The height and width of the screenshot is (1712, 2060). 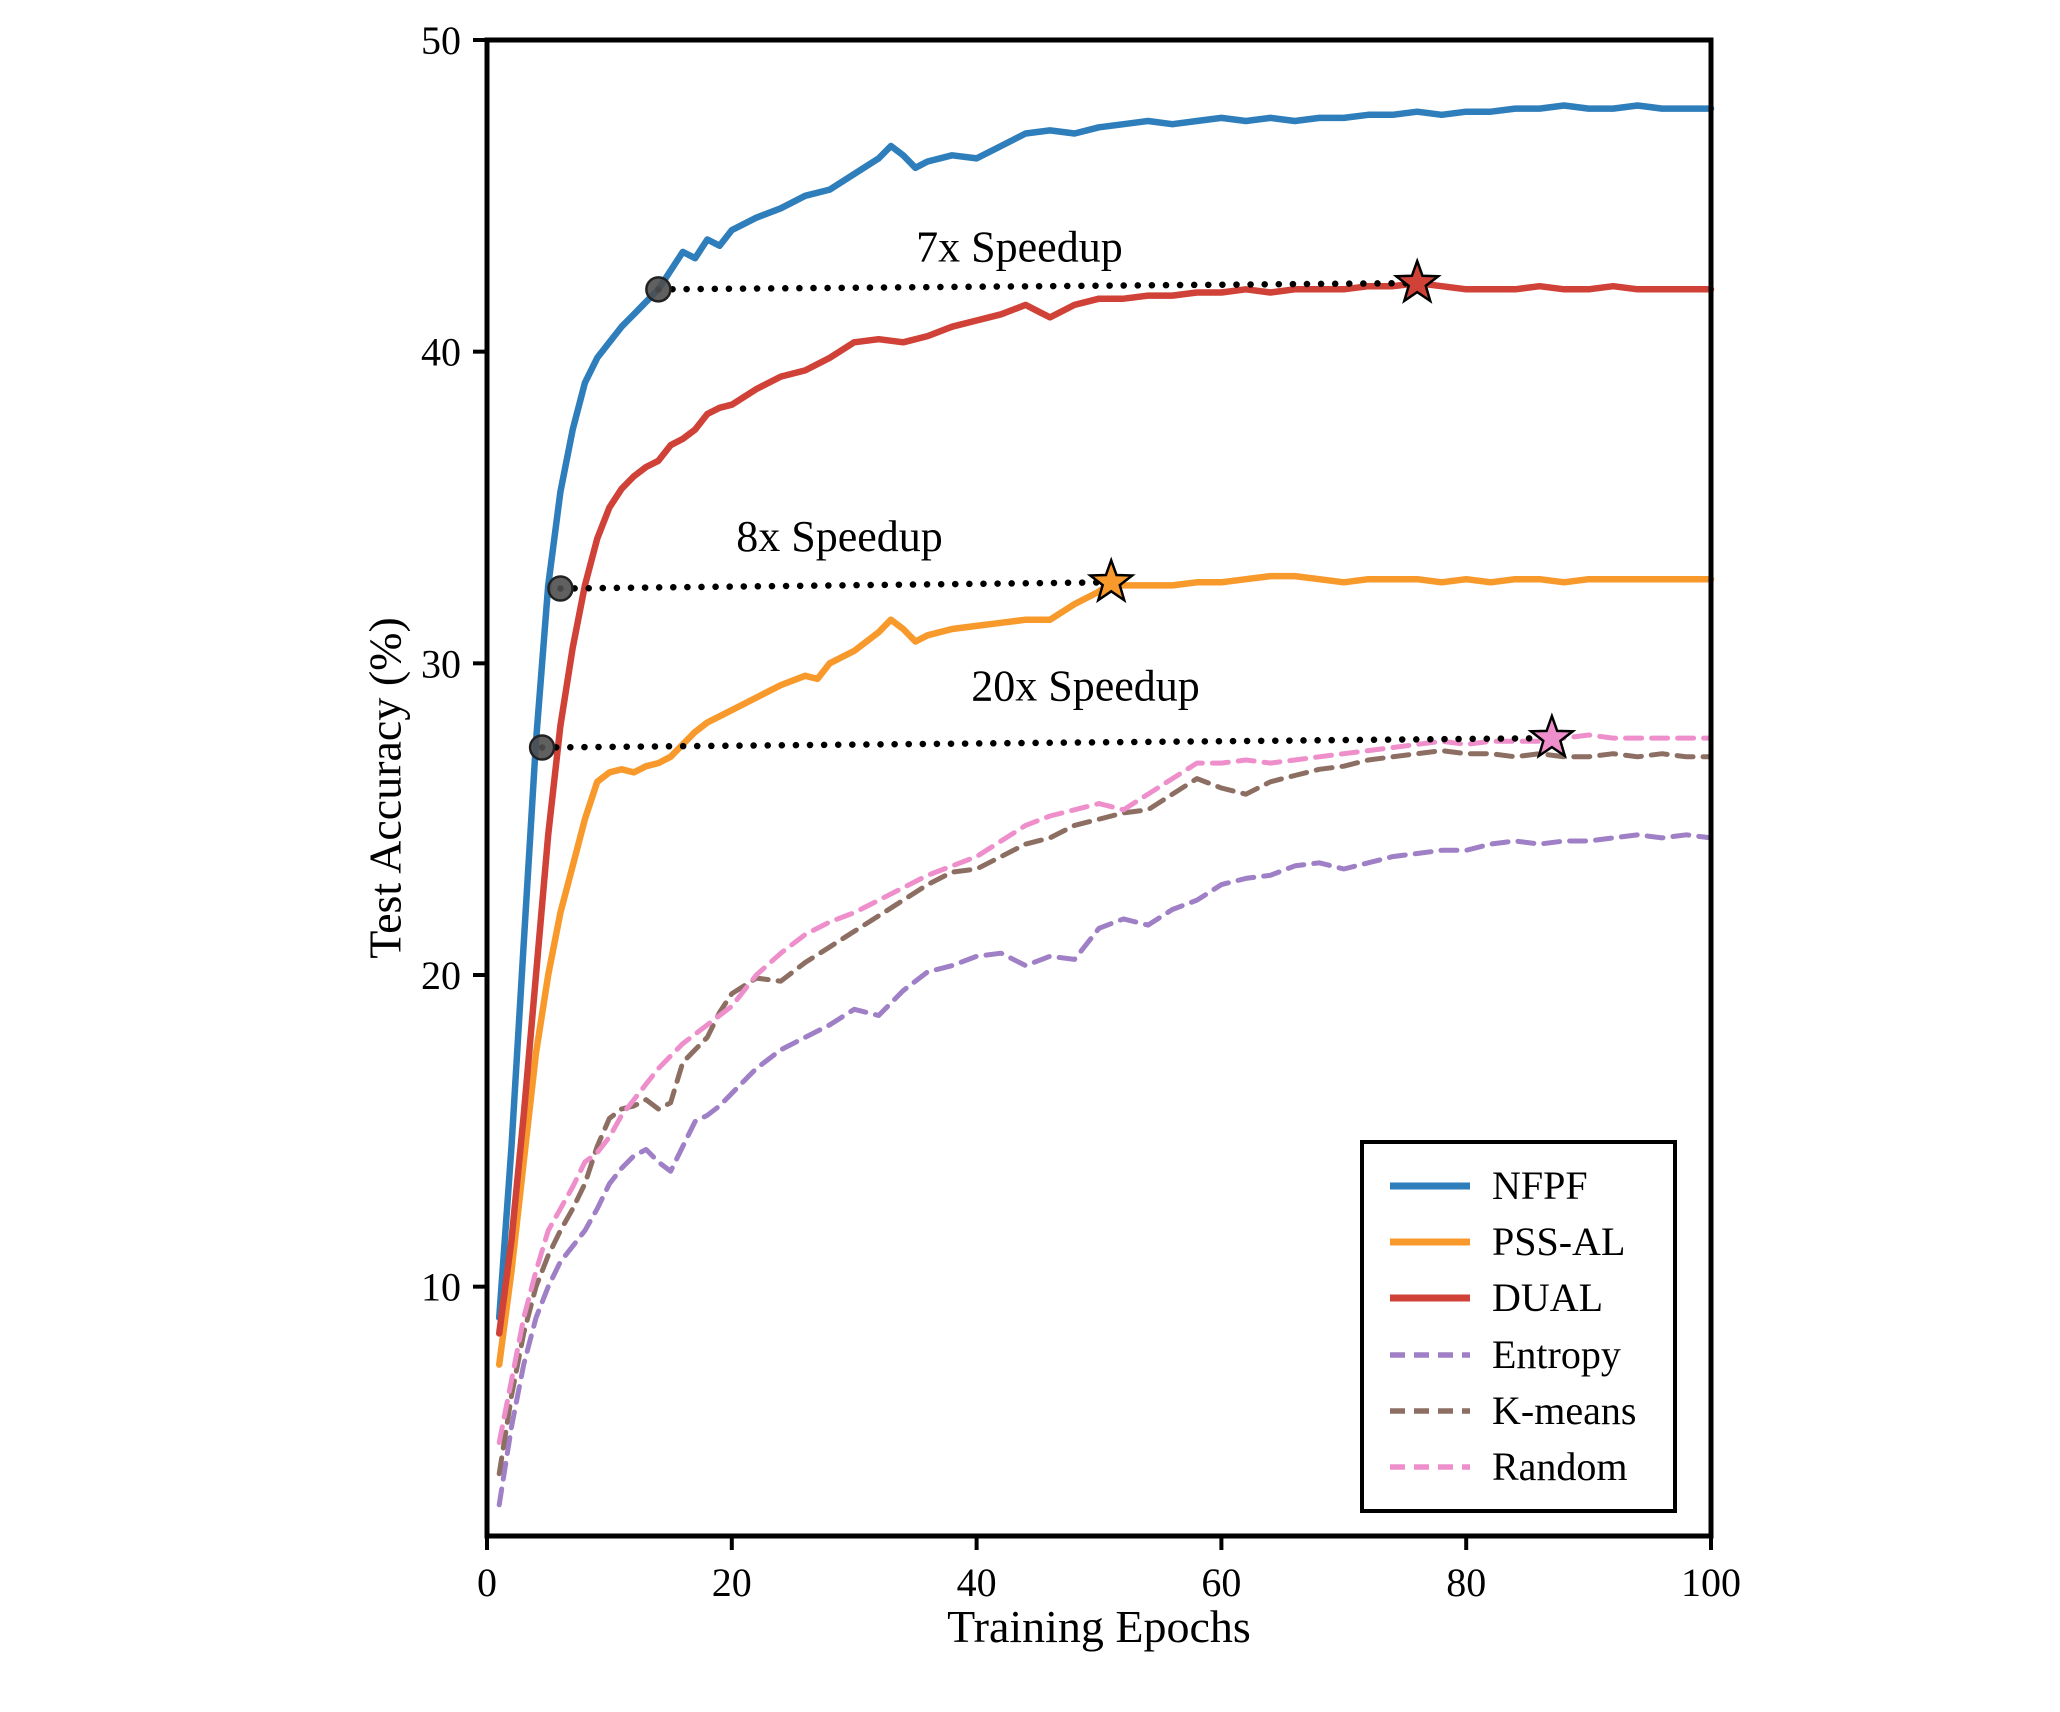 I want to click on speedup-annotation-label: 7x Speedup, so click(x=1019, y=246).